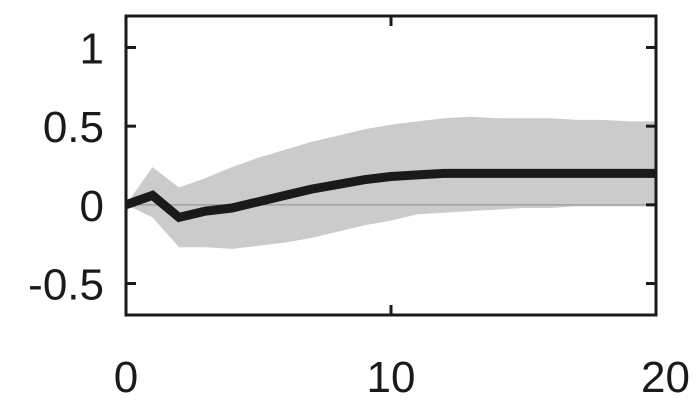  I want to click on series-line, so click(390, 195).